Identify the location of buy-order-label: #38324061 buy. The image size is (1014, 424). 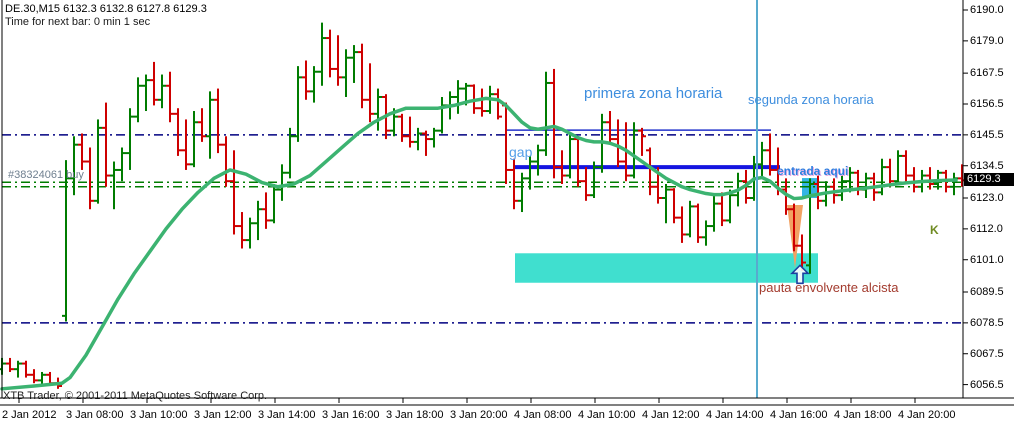
(46, 175).